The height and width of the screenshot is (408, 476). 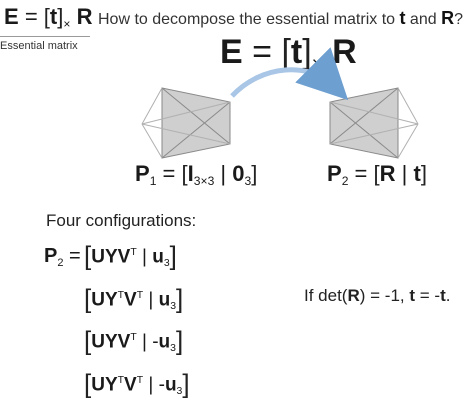 What do you see at coordinates (458, 19) in the screenshot?
I see `question-suffix: ?` at bounding box center [458, 19].